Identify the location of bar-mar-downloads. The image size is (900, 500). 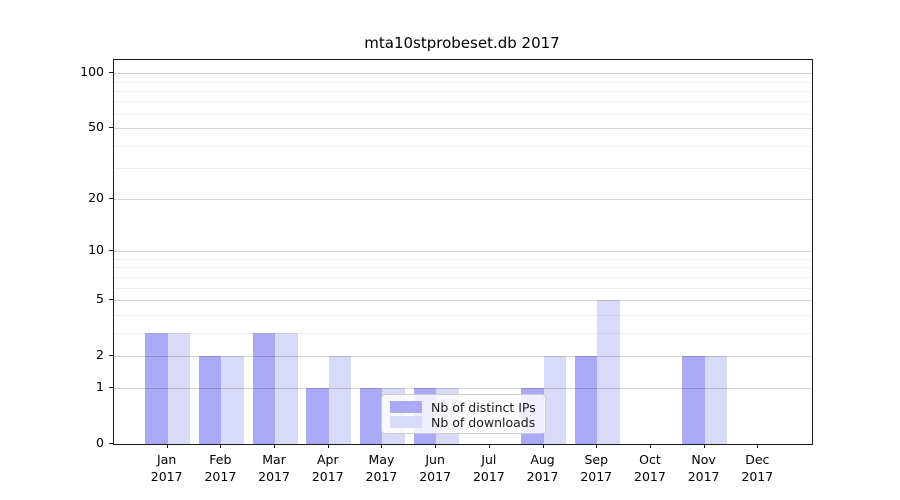
(286, 388).